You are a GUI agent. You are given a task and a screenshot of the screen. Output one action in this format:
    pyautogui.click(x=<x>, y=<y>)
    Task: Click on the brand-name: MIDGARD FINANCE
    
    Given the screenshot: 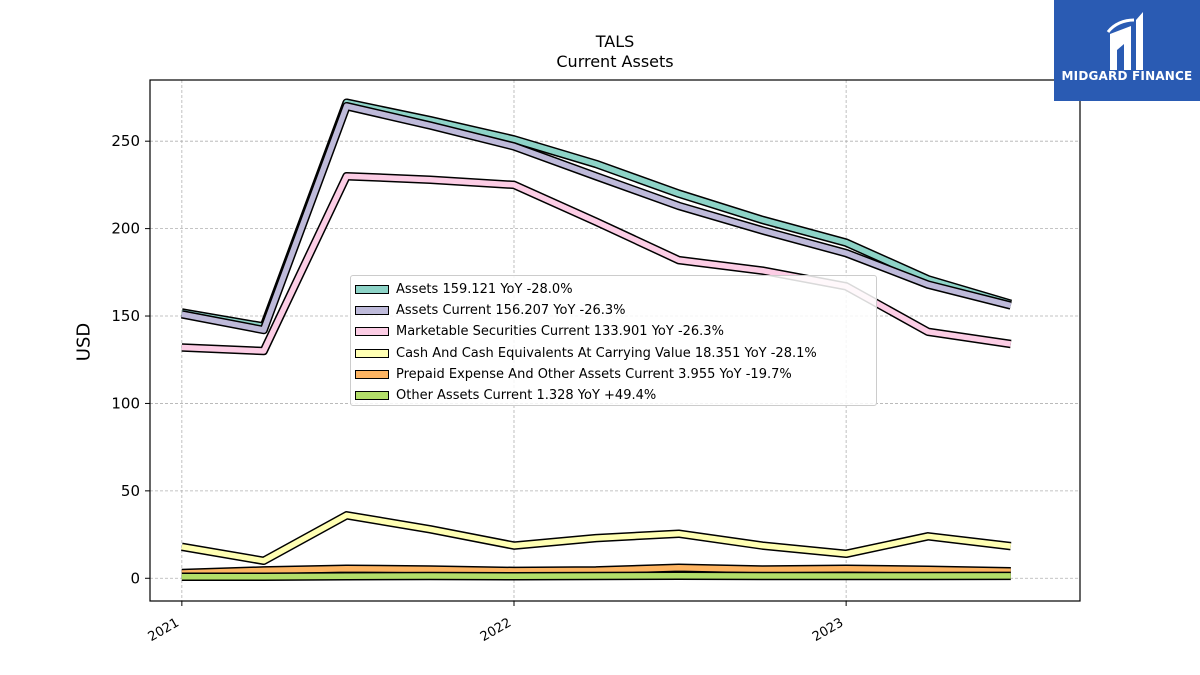 What is the action you would take?
    pyautogui.click(x=1127, y=76)
    